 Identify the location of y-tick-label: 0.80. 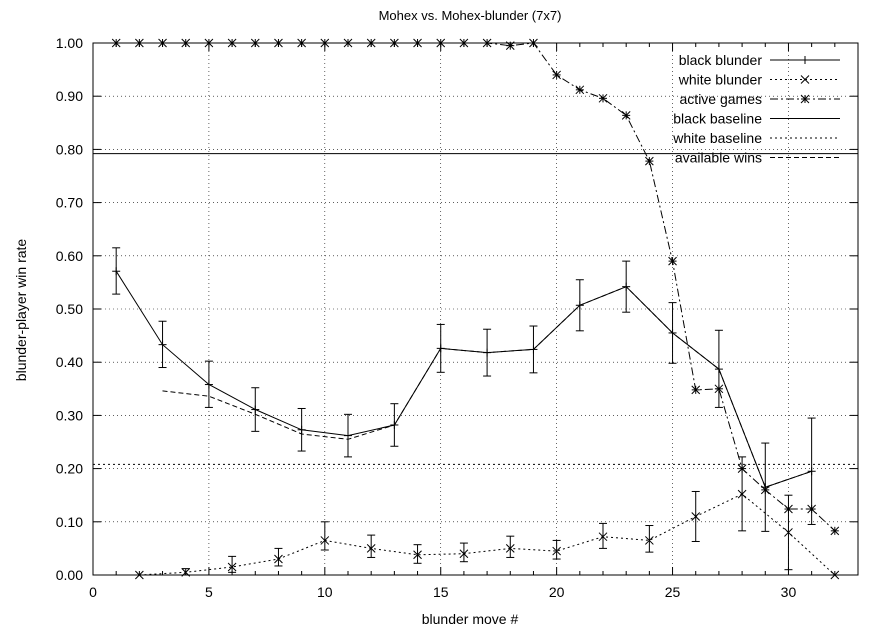
(69, 149).